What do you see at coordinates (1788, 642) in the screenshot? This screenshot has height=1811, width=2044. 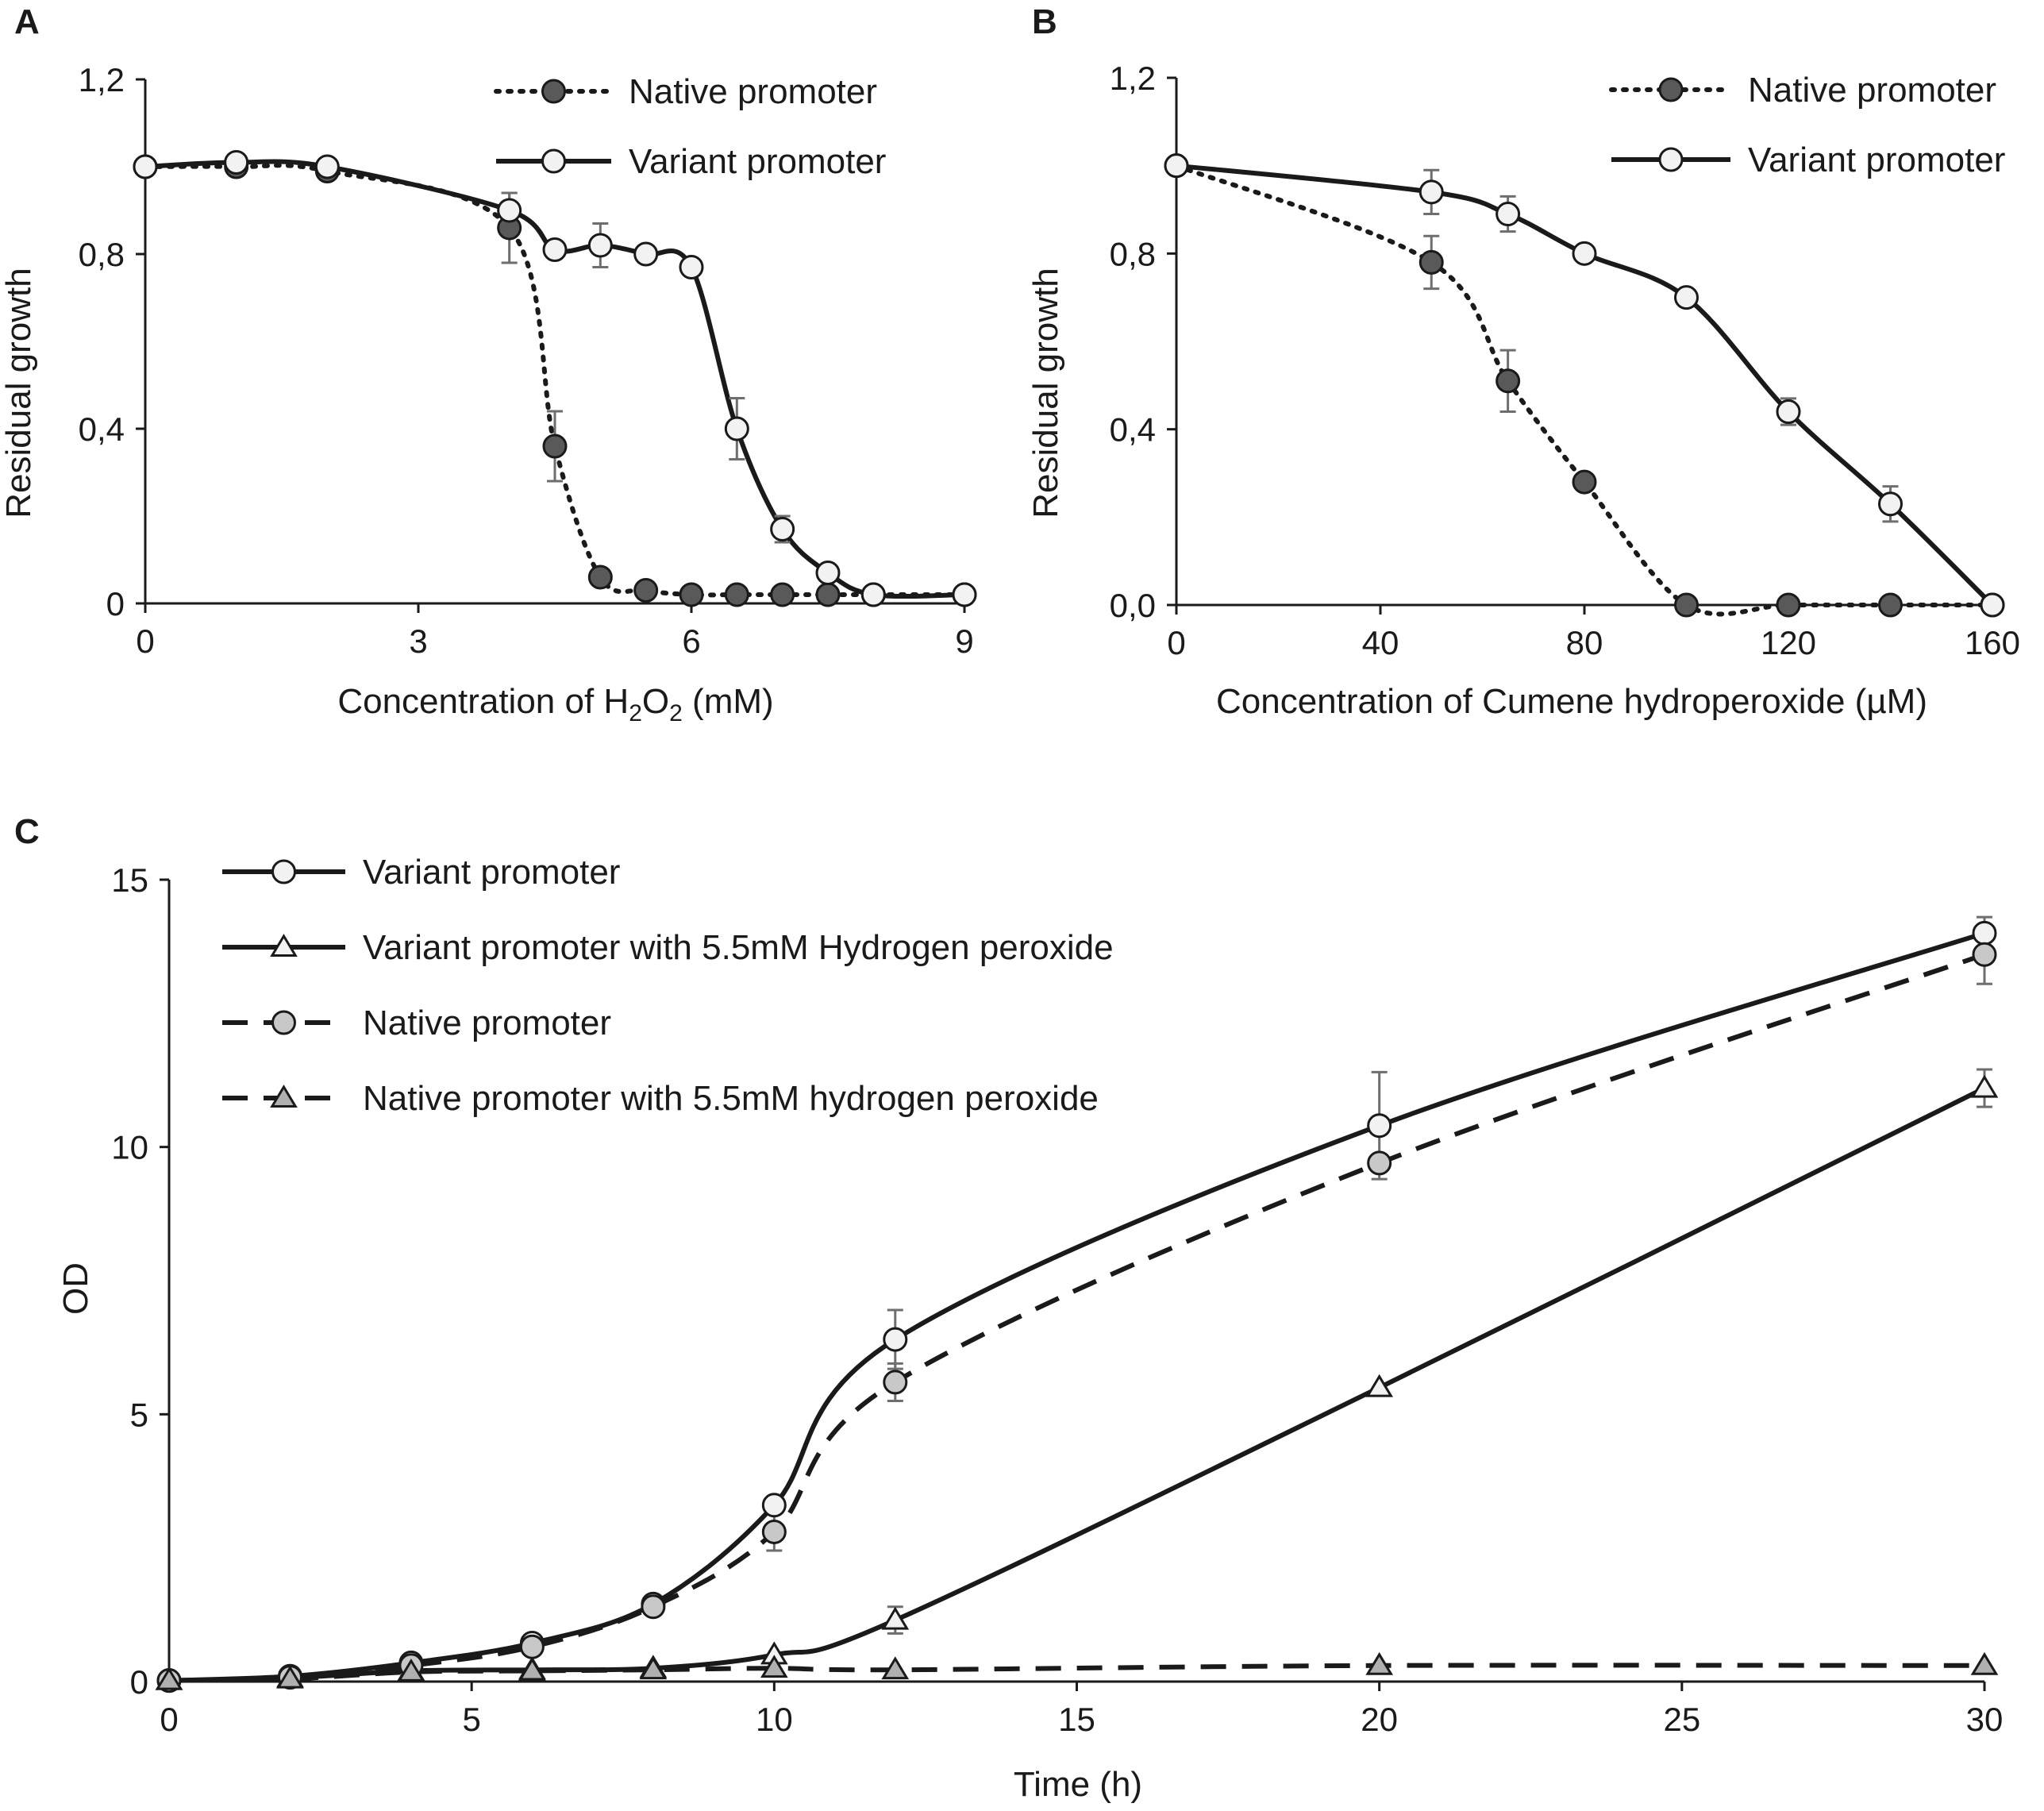 I see `chart-b-x-tick-label: 120` at bounding box center [1788, 642].